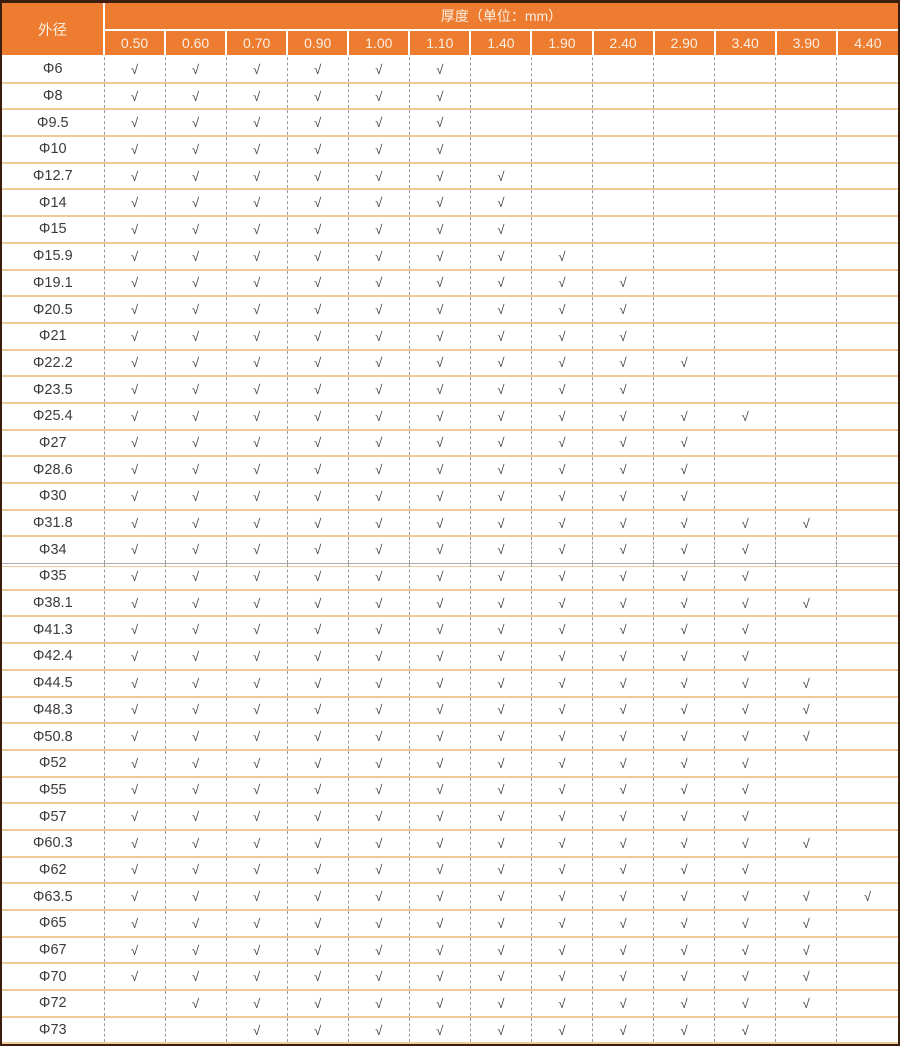 Image resolution: width=900 pixels, height=1048 pixels. I want to click on row-label-diameter: Φ70, so click(53, 976).